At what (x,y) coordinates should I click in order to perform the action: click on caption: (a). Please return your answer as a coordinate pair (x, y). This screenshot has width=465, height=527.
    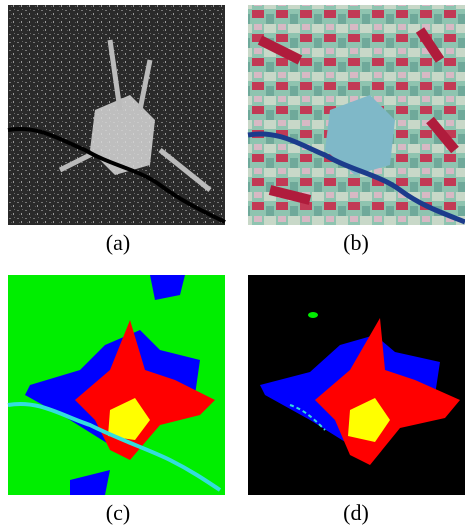
    Looking at the image, I should click on (118, 242).